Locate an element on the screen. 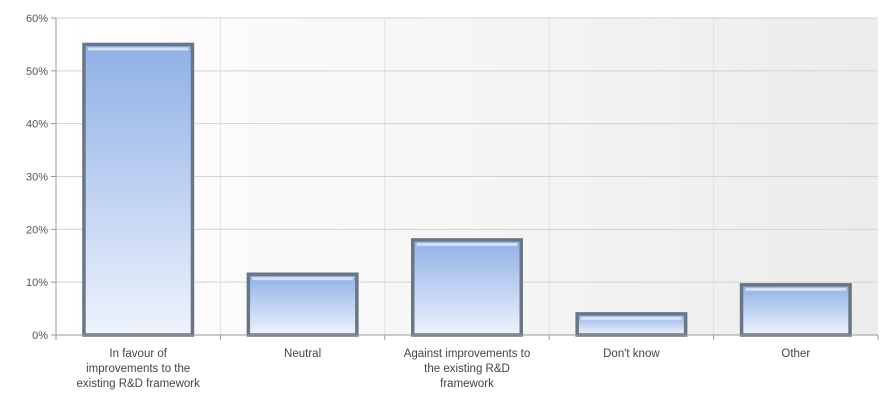  y-tick-label: 0% is located at coordinates (40, 336).